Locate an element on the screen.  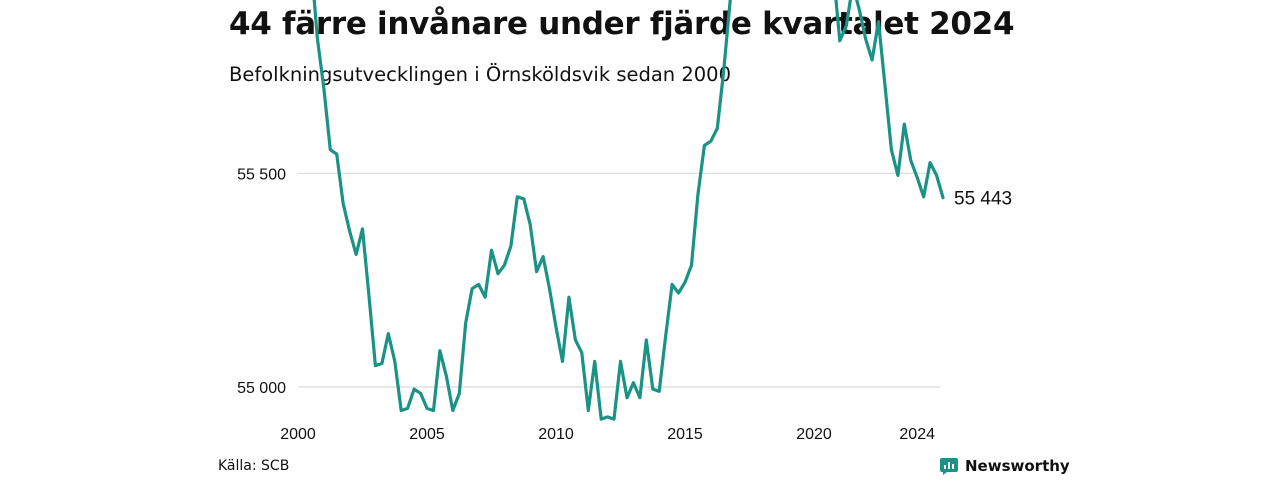
x-tick-label: 2015 is located at coordinates (685, 434).